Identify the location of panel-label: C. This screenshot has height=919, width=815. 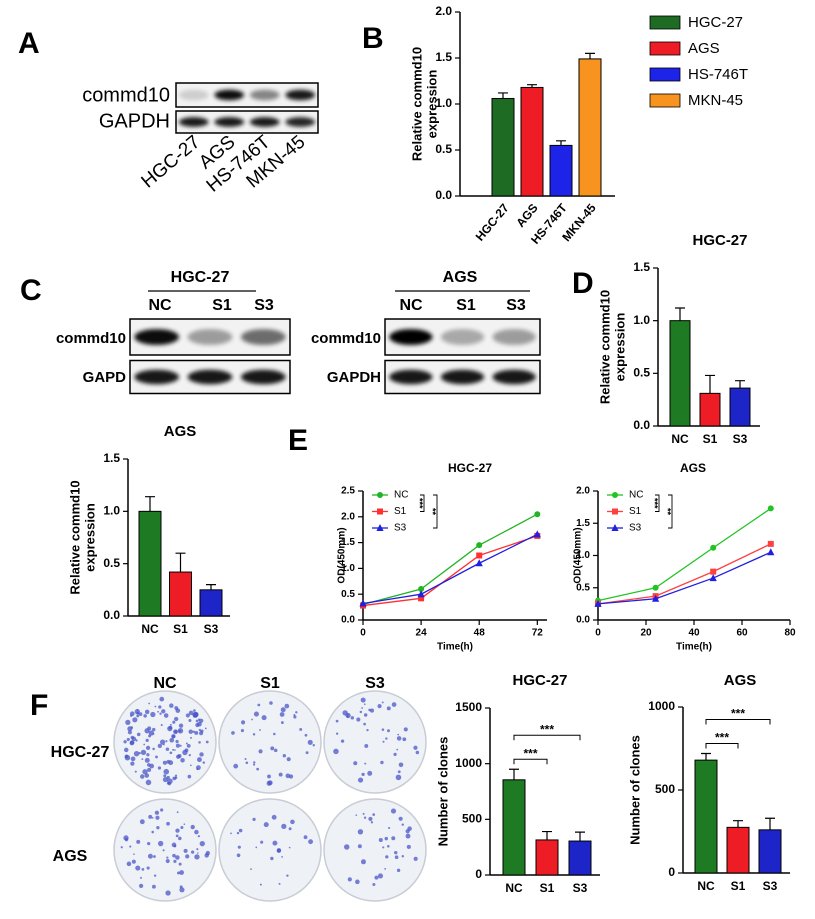
(31, 290).